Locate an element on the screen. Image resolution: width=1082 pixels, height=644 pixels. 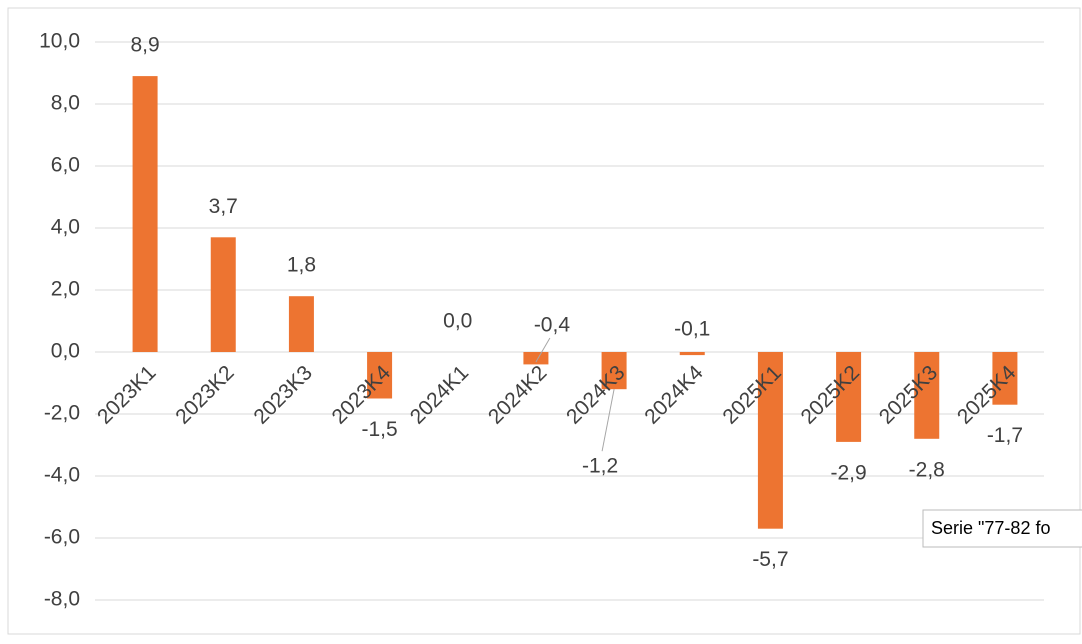
y-tick-label: 6,0 is located at coordinates (65, 165).